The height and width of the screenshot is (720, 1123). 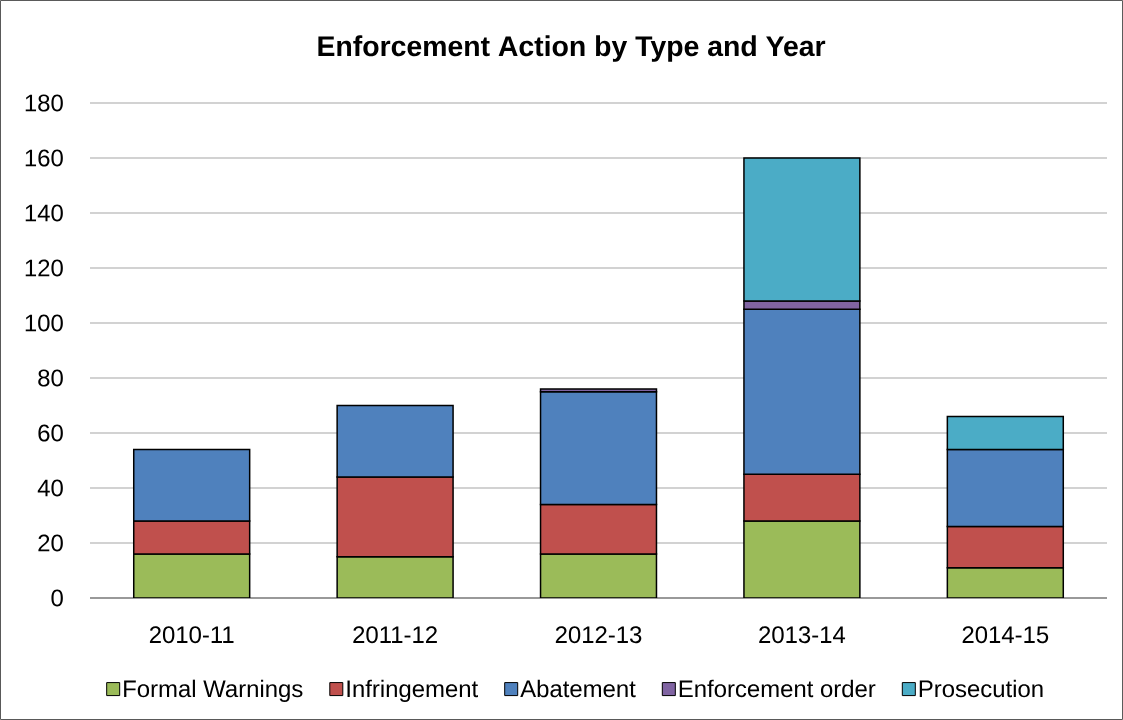 I want to click on y-tick-label: 100, so click(x=44, y=323).